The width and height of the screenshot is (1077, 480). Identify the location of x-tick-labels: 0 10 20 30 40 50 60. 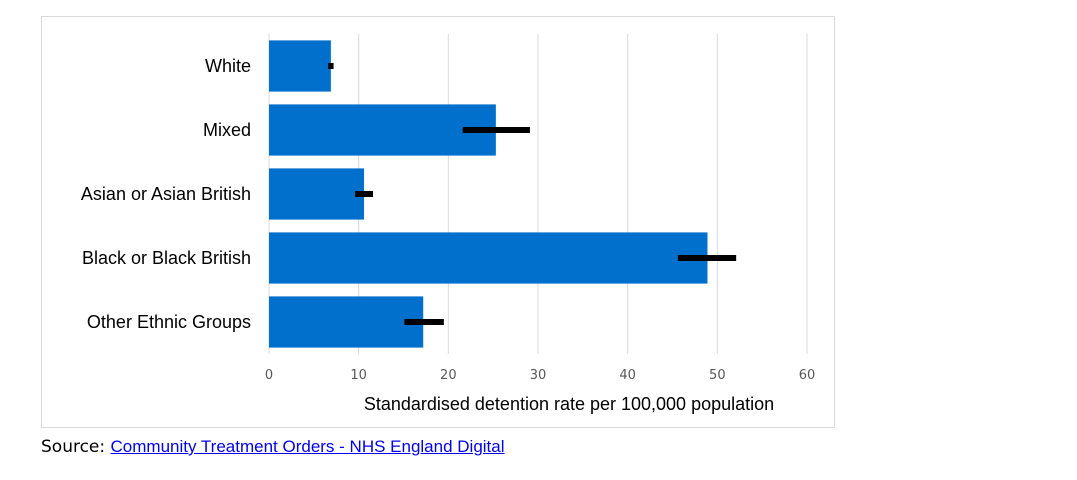
(540, 375).